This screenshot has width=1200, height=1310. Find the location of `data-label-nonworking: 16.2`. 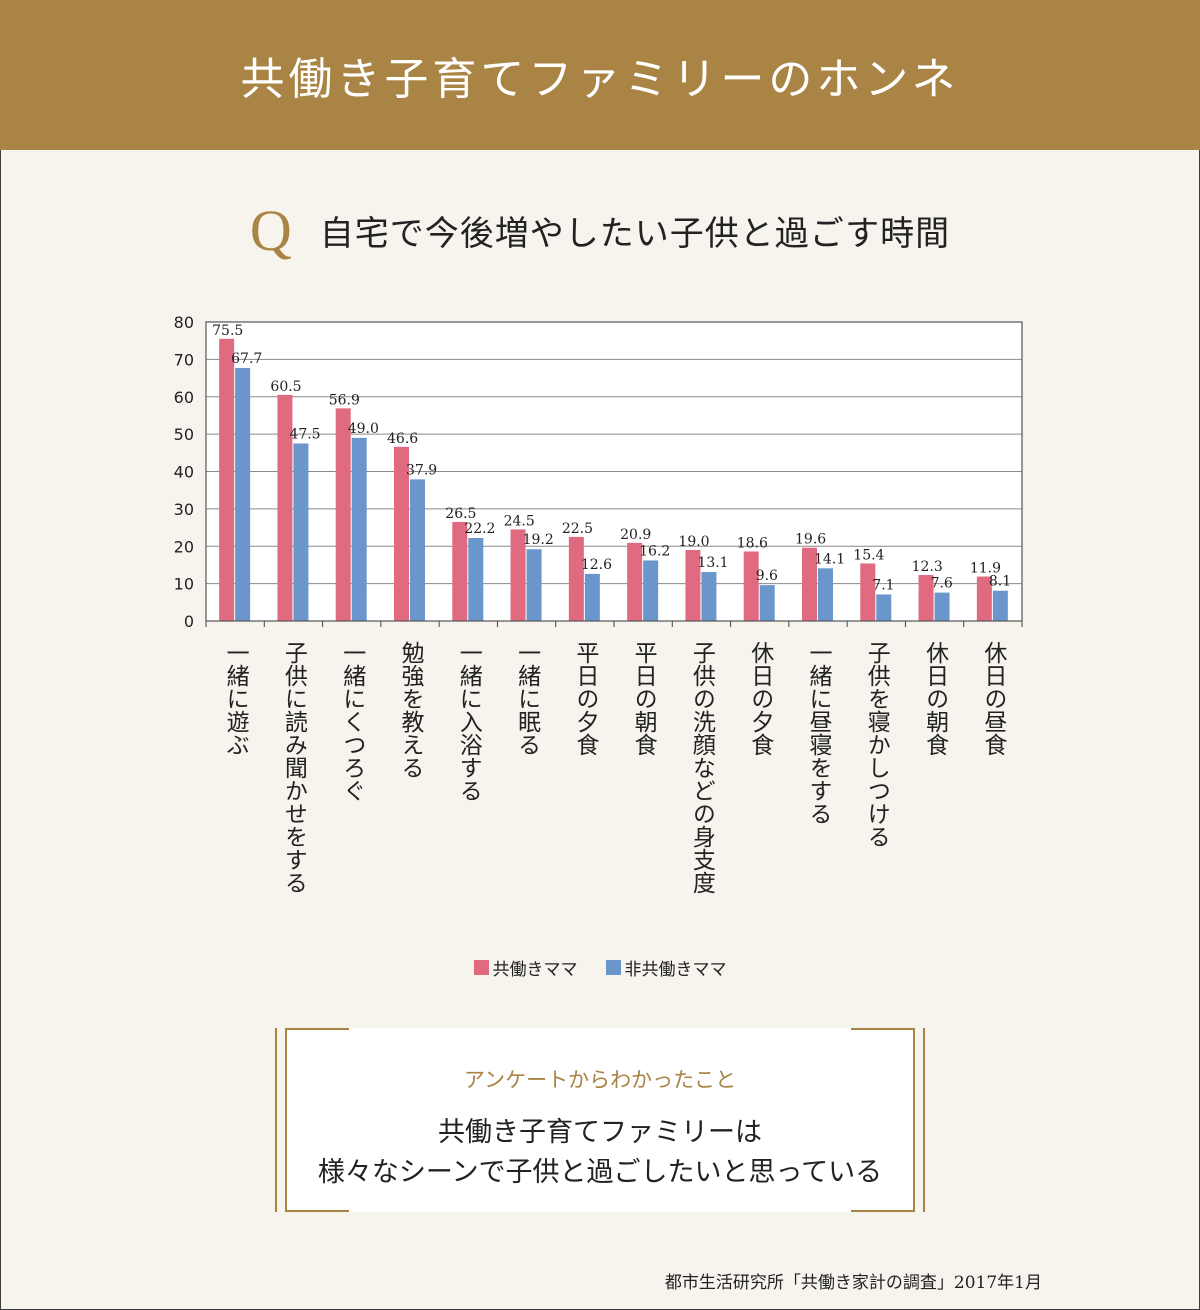

data-label-nonworking: 16.2 is located at coordinates (654, 551).